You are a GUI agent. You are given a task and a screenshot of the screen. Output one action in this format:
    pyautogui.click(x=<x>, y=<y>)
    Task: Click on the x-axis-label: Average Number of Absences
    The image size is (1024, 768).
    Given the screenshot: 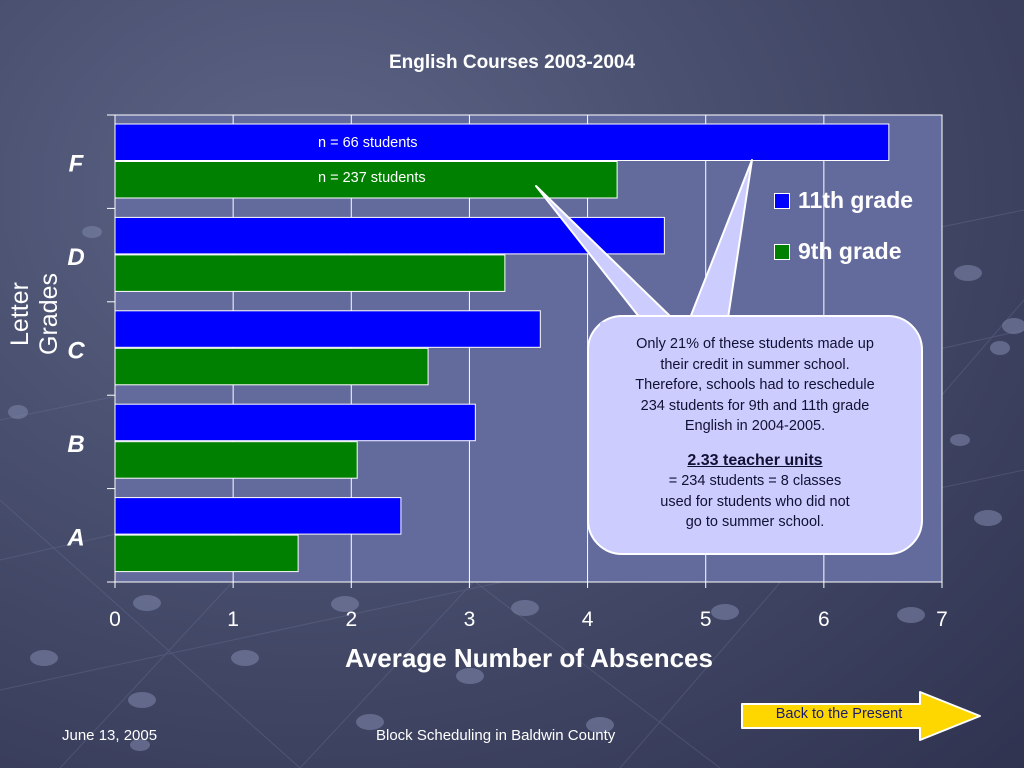 What is the action you would take?
    pyautogui.click(x=529, y=658)
    